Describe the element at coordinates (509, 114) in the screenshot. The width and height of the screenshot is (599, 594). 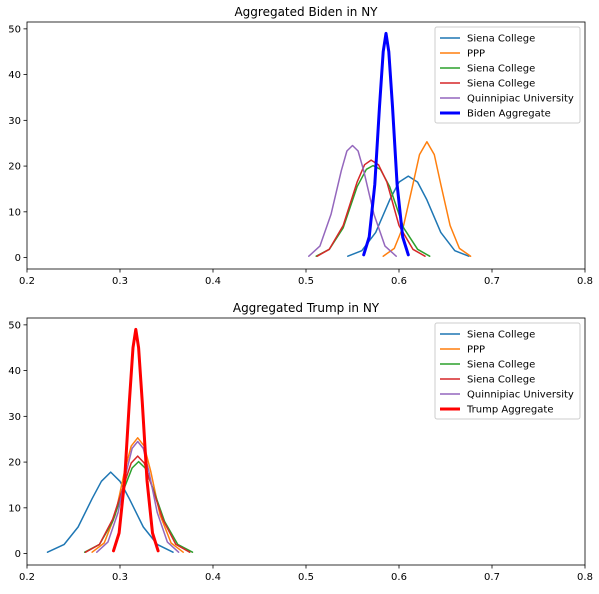
I see `legend-label: Biden Aggregate` at that location.